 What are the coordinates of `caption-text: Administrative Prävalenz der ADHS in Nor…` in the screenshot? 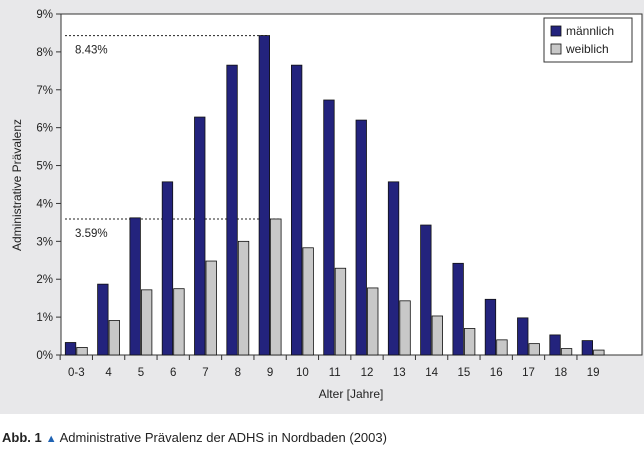 It's located at (223, 437).